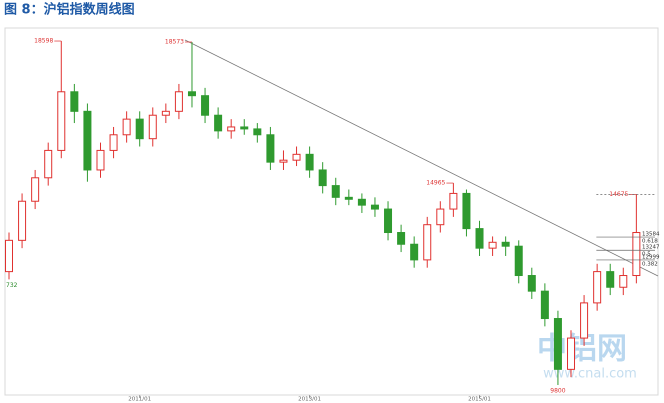  Describe the element at coordinates (650, 242) in the screenshot. I see `fib-level-ratio: 0.618` at that location.